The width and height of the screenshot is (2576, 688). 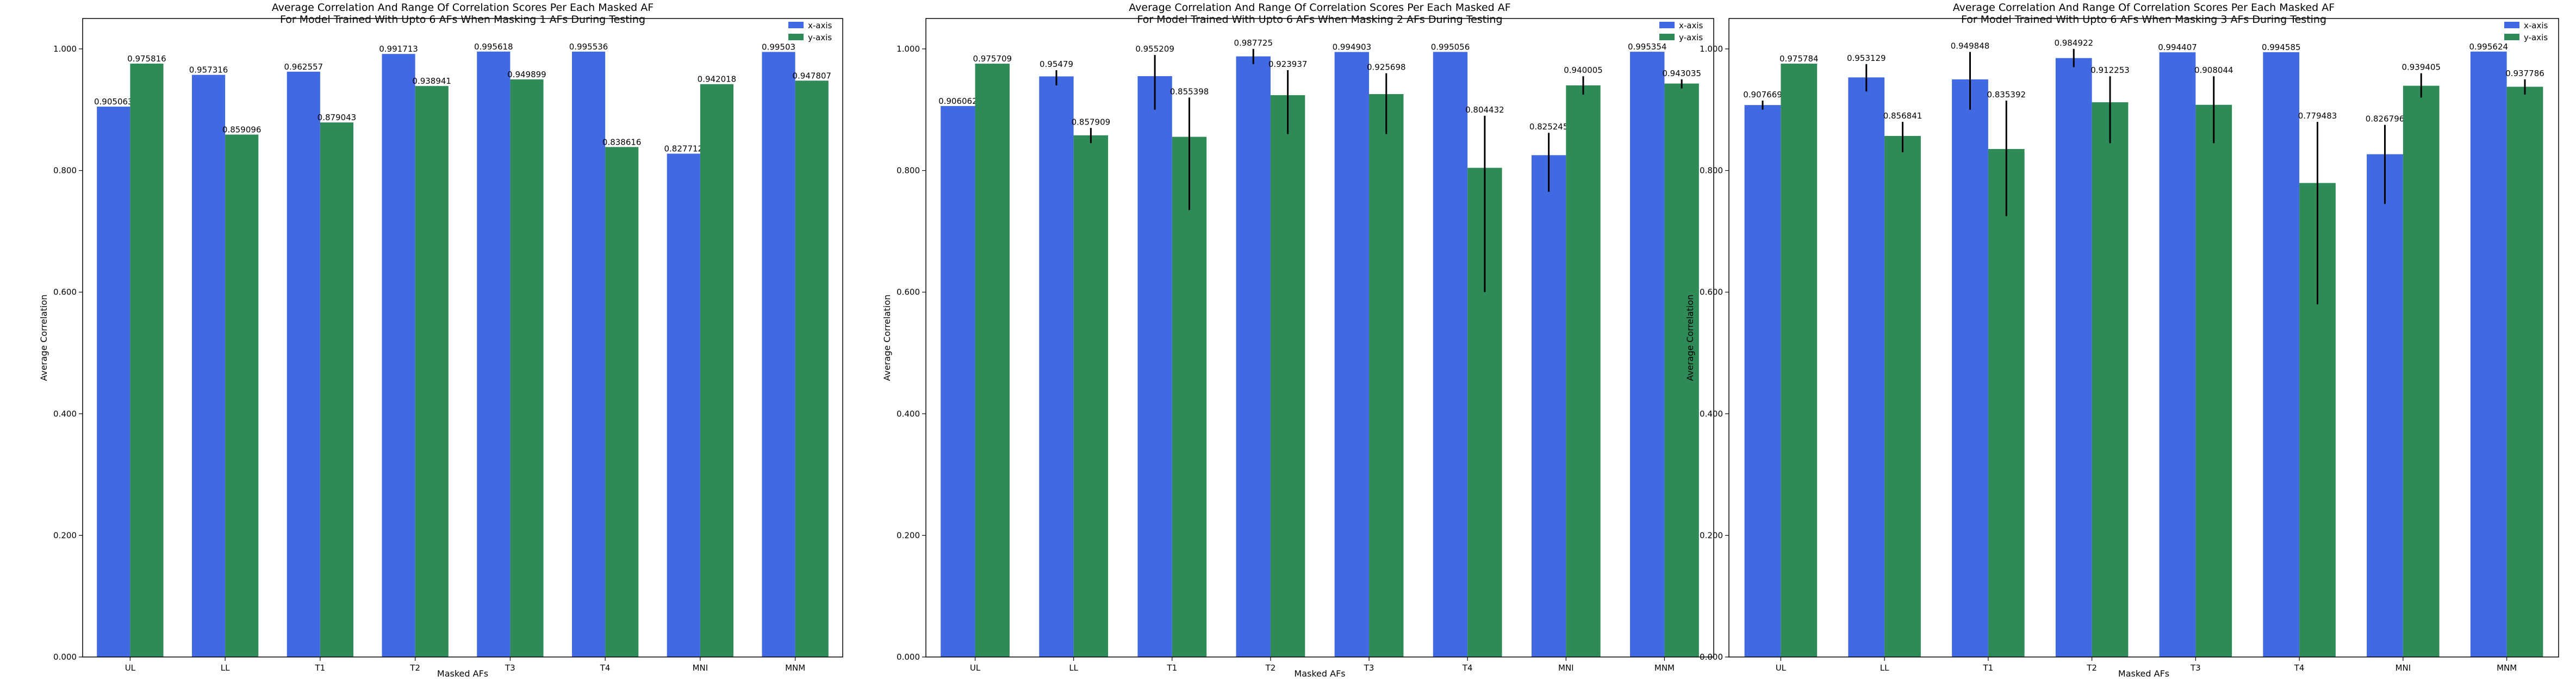 I want to click on legend-swatch-y-axis, so click(x=1667, y=37).